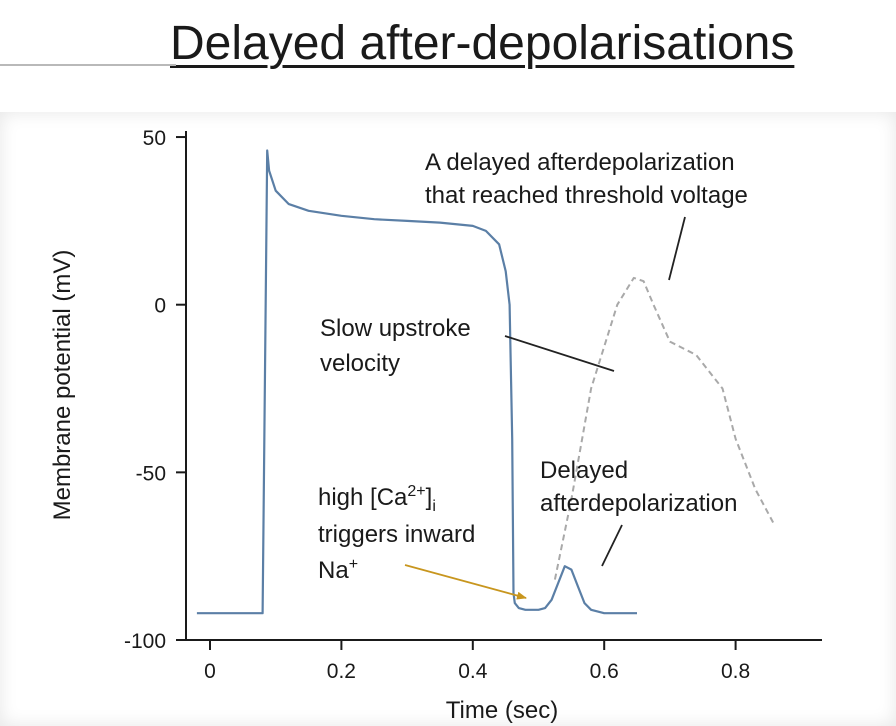  I want to click on annotation-dad-line1: Delayed, so click(584, 470).